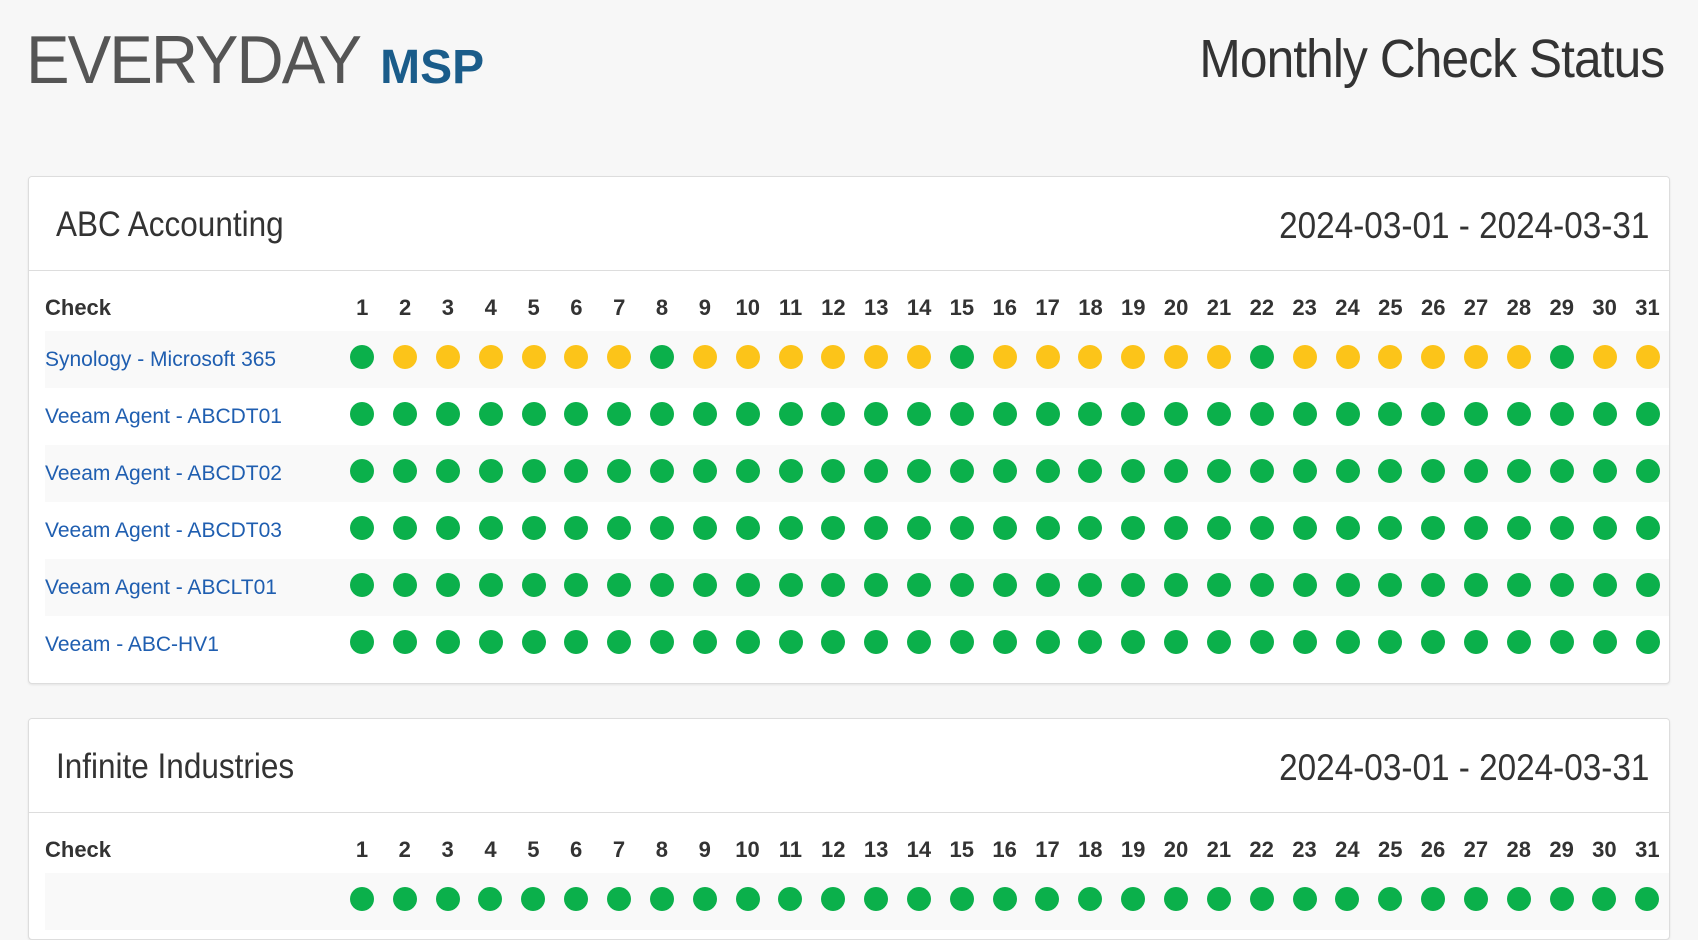 The height and width of the screenshot is (940, 1698). What do you see at coordinates (255, 60) in the screenshot?
I see `everyday-msp-logo: EVERYDAY MSP` at bounding box center [255, 60].